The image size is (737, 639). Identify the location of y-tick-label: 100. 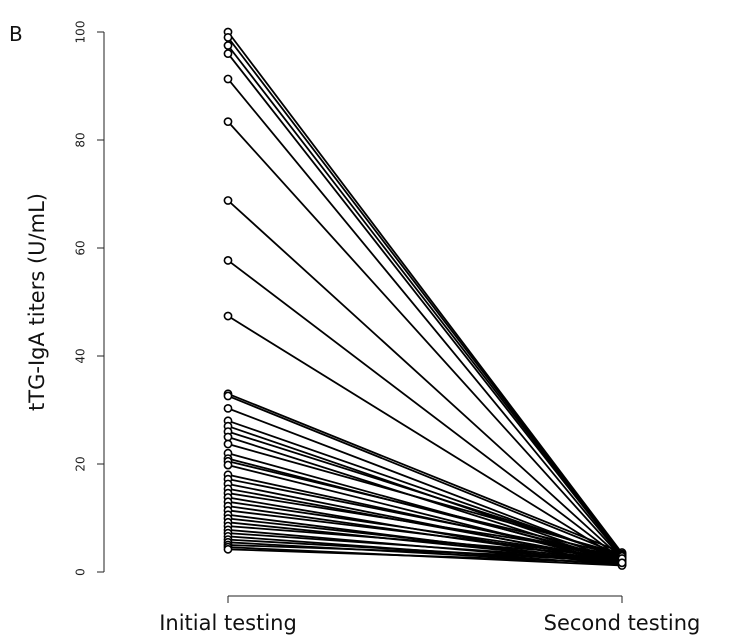
(81, 32).